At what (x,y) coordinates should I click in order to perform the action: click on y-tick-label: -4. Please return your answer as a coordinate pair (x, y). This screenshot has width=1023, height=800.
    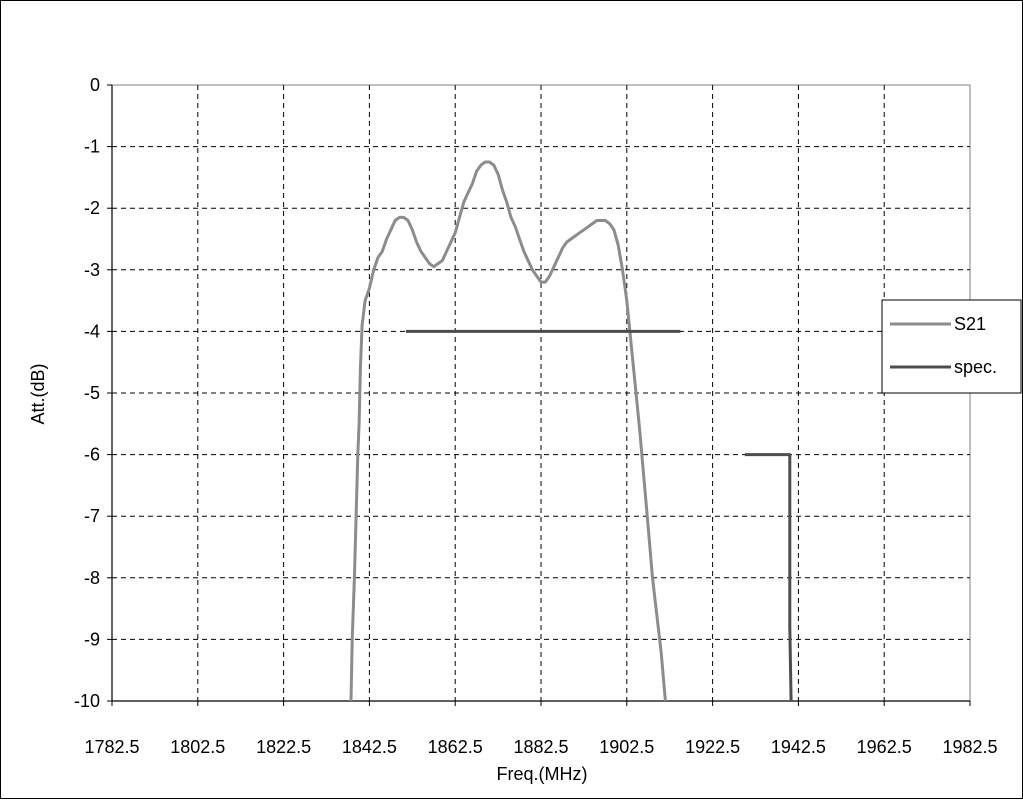
    Looking at the image, I should click on (92, 331).